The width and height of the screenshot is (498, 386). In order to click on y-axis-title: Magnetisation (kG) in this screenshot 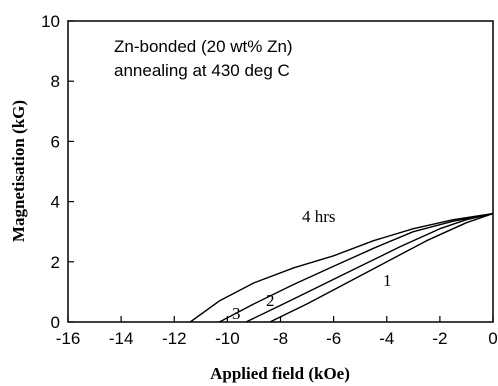, I will do `click(18, 171)`.